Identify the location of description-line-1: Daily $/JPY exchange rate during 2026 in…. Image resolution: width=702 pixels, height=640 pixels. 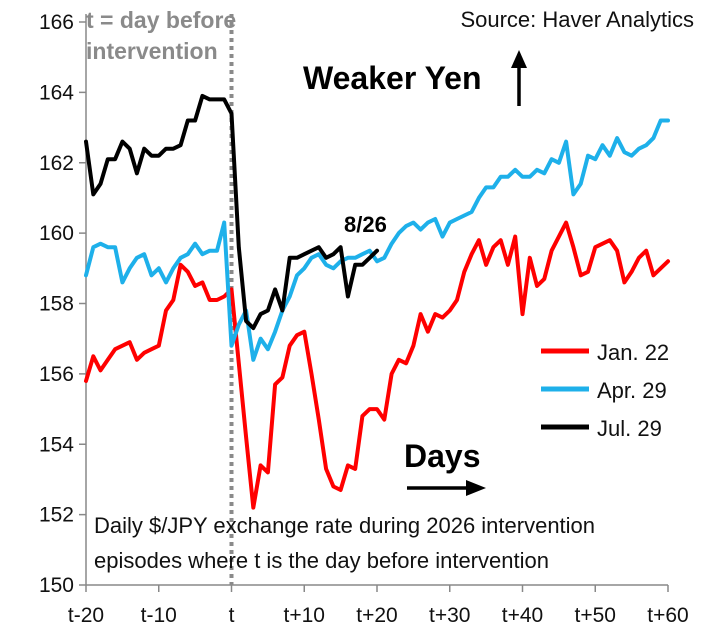
(344, 525).